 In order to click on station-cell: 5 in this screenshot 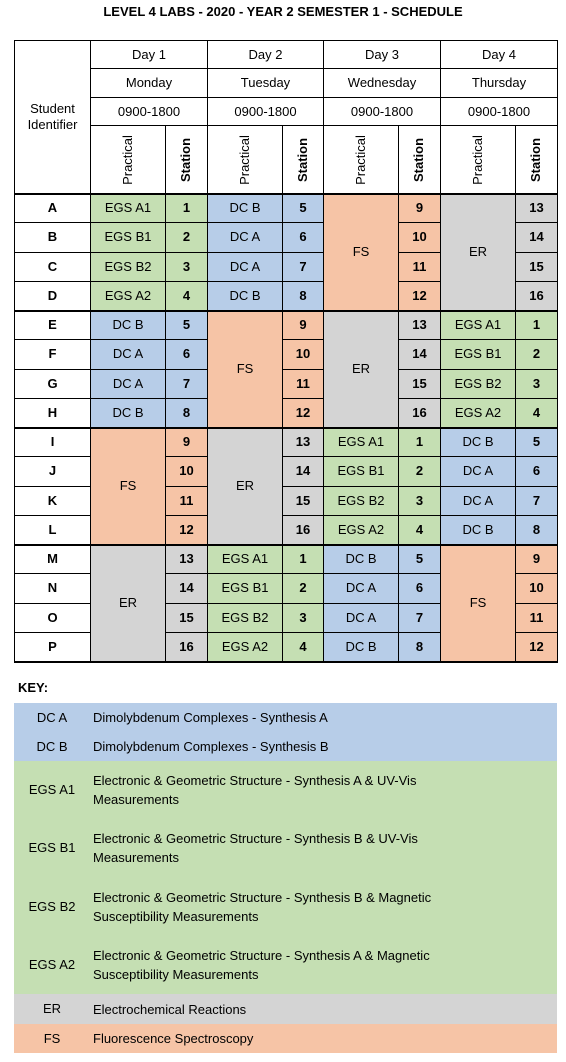, I will do `click(186, 325)`.